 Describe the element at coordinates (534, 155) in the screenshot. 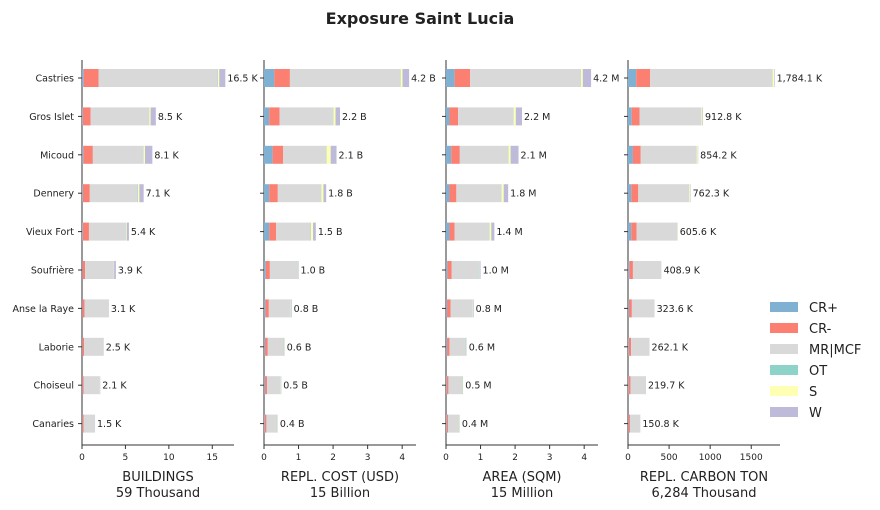

I see `bar-value-label: 2.1 M` at that location.